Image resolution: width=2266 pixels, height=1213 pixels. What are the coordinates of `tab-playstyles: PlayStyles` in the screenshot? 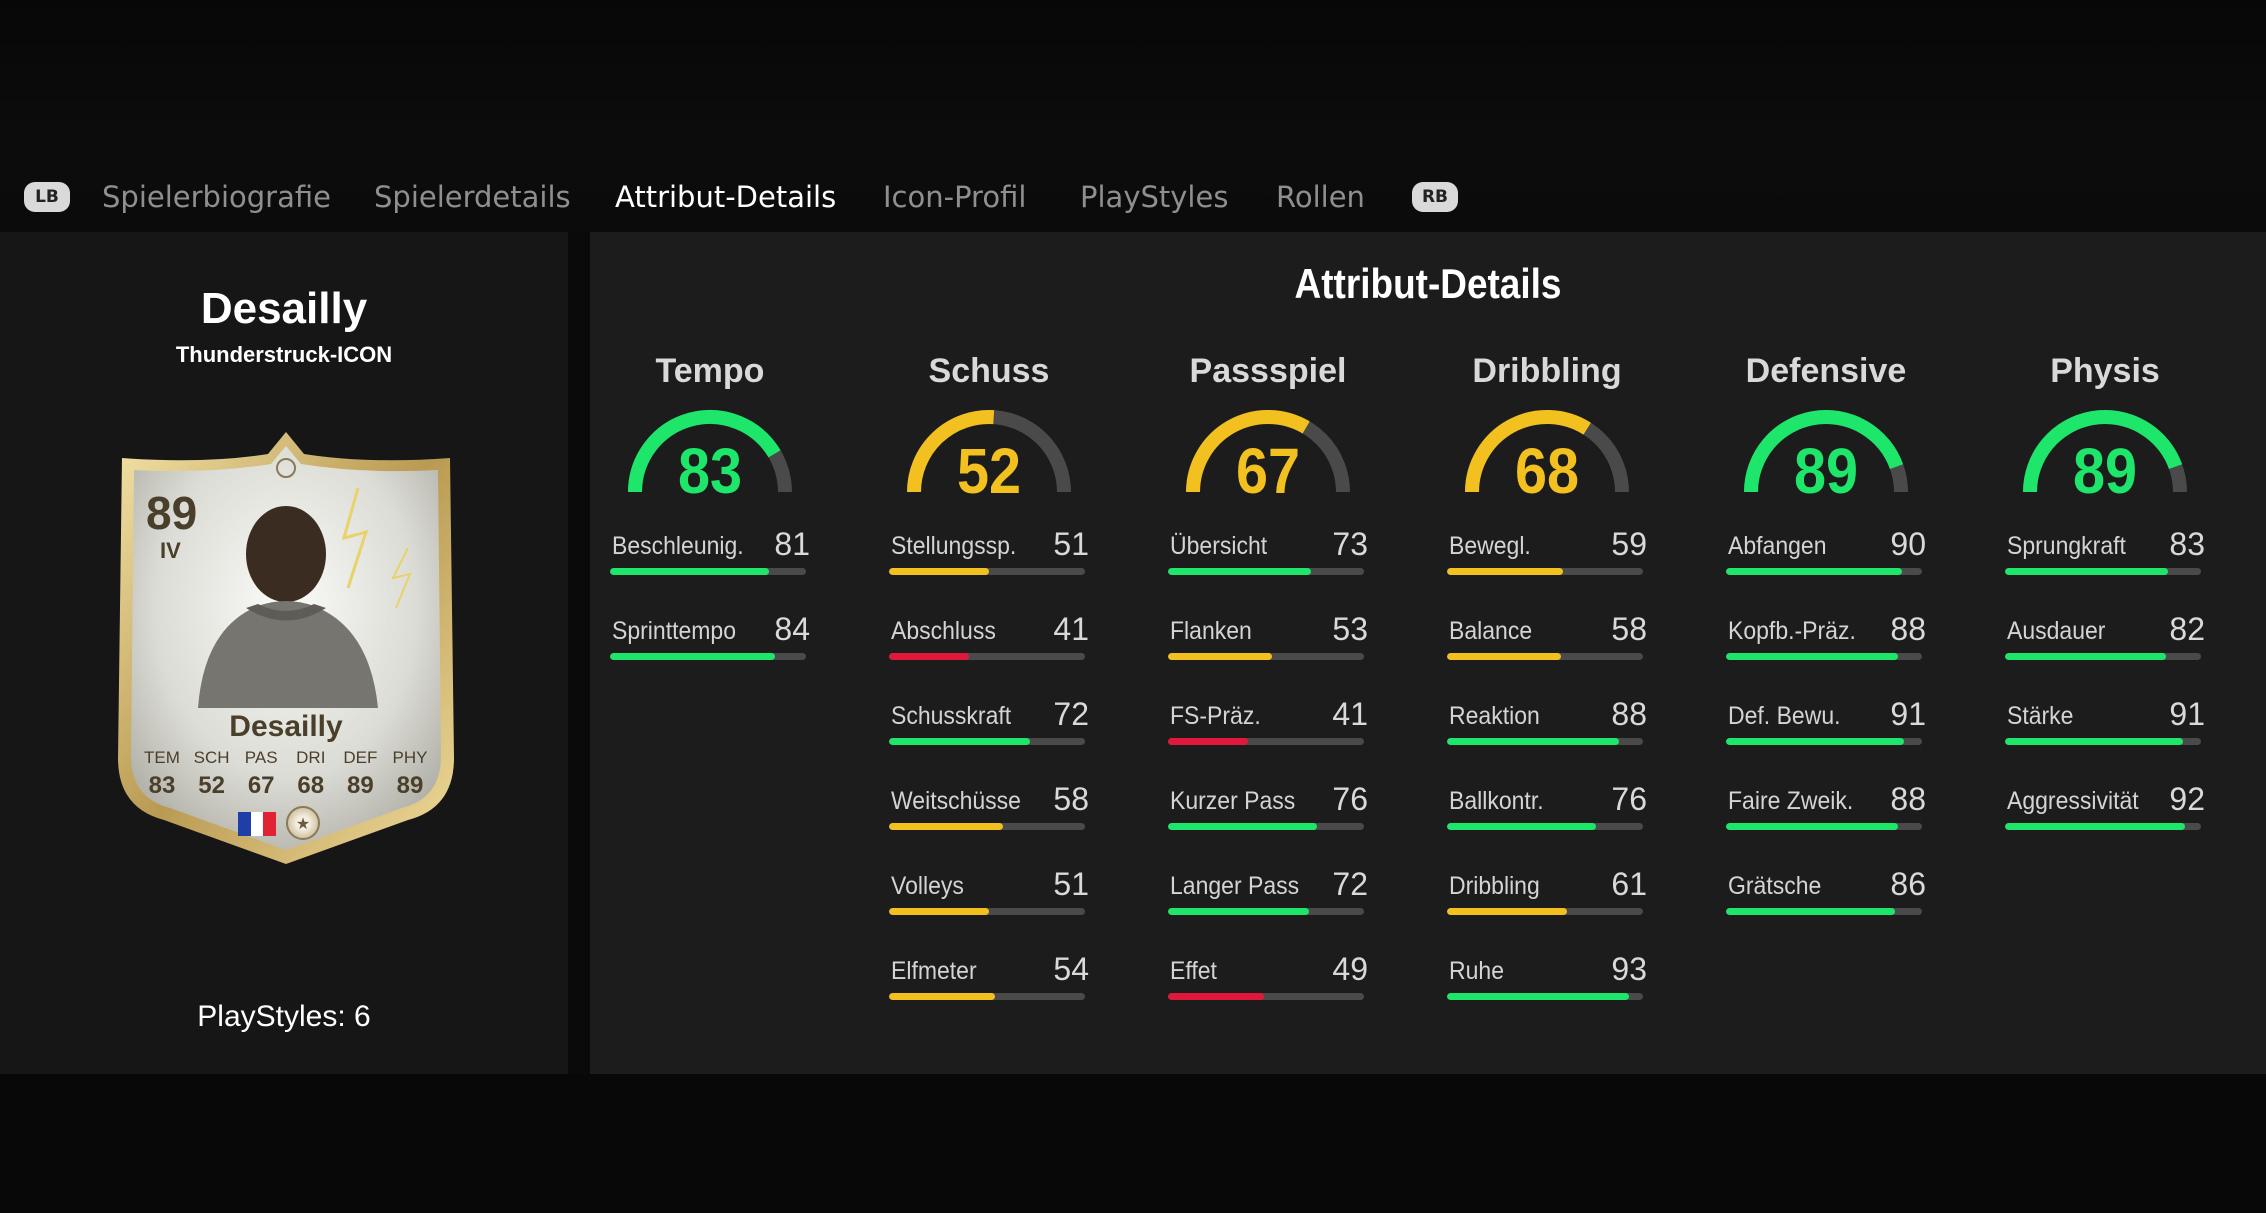 It's located at (1154, 197).